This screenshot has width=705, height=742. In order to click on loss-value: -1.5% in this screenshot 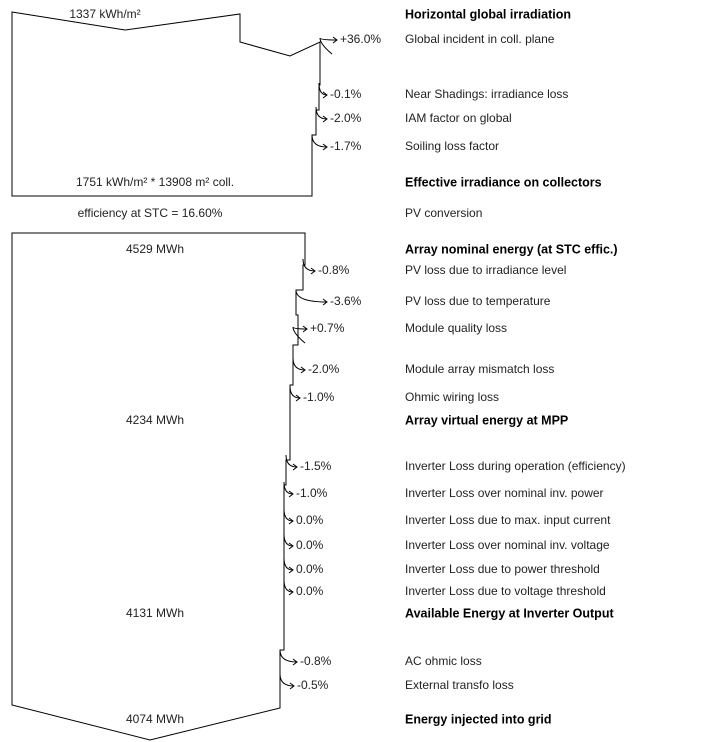, I will do `click(316, 466)`.